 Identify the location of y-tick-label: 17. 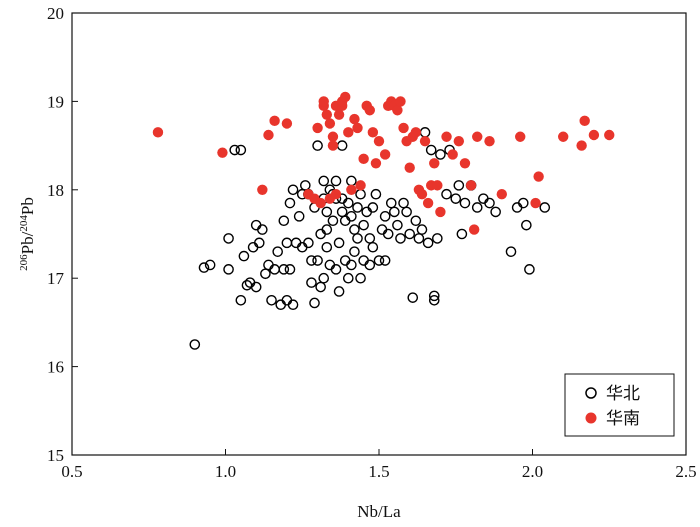
(56, 278).